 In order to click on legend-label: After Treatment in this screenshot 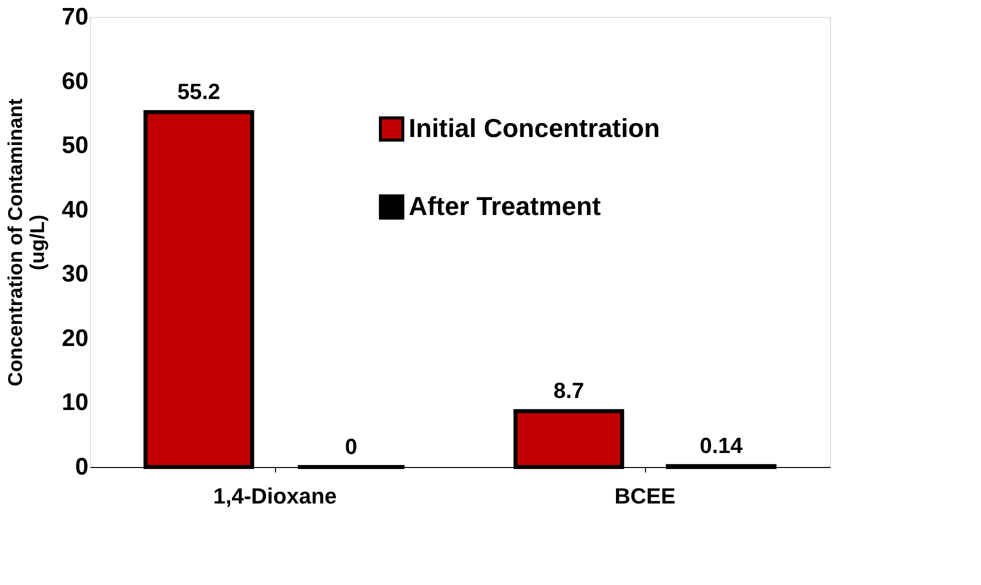, I will do `click(505, 206)`.